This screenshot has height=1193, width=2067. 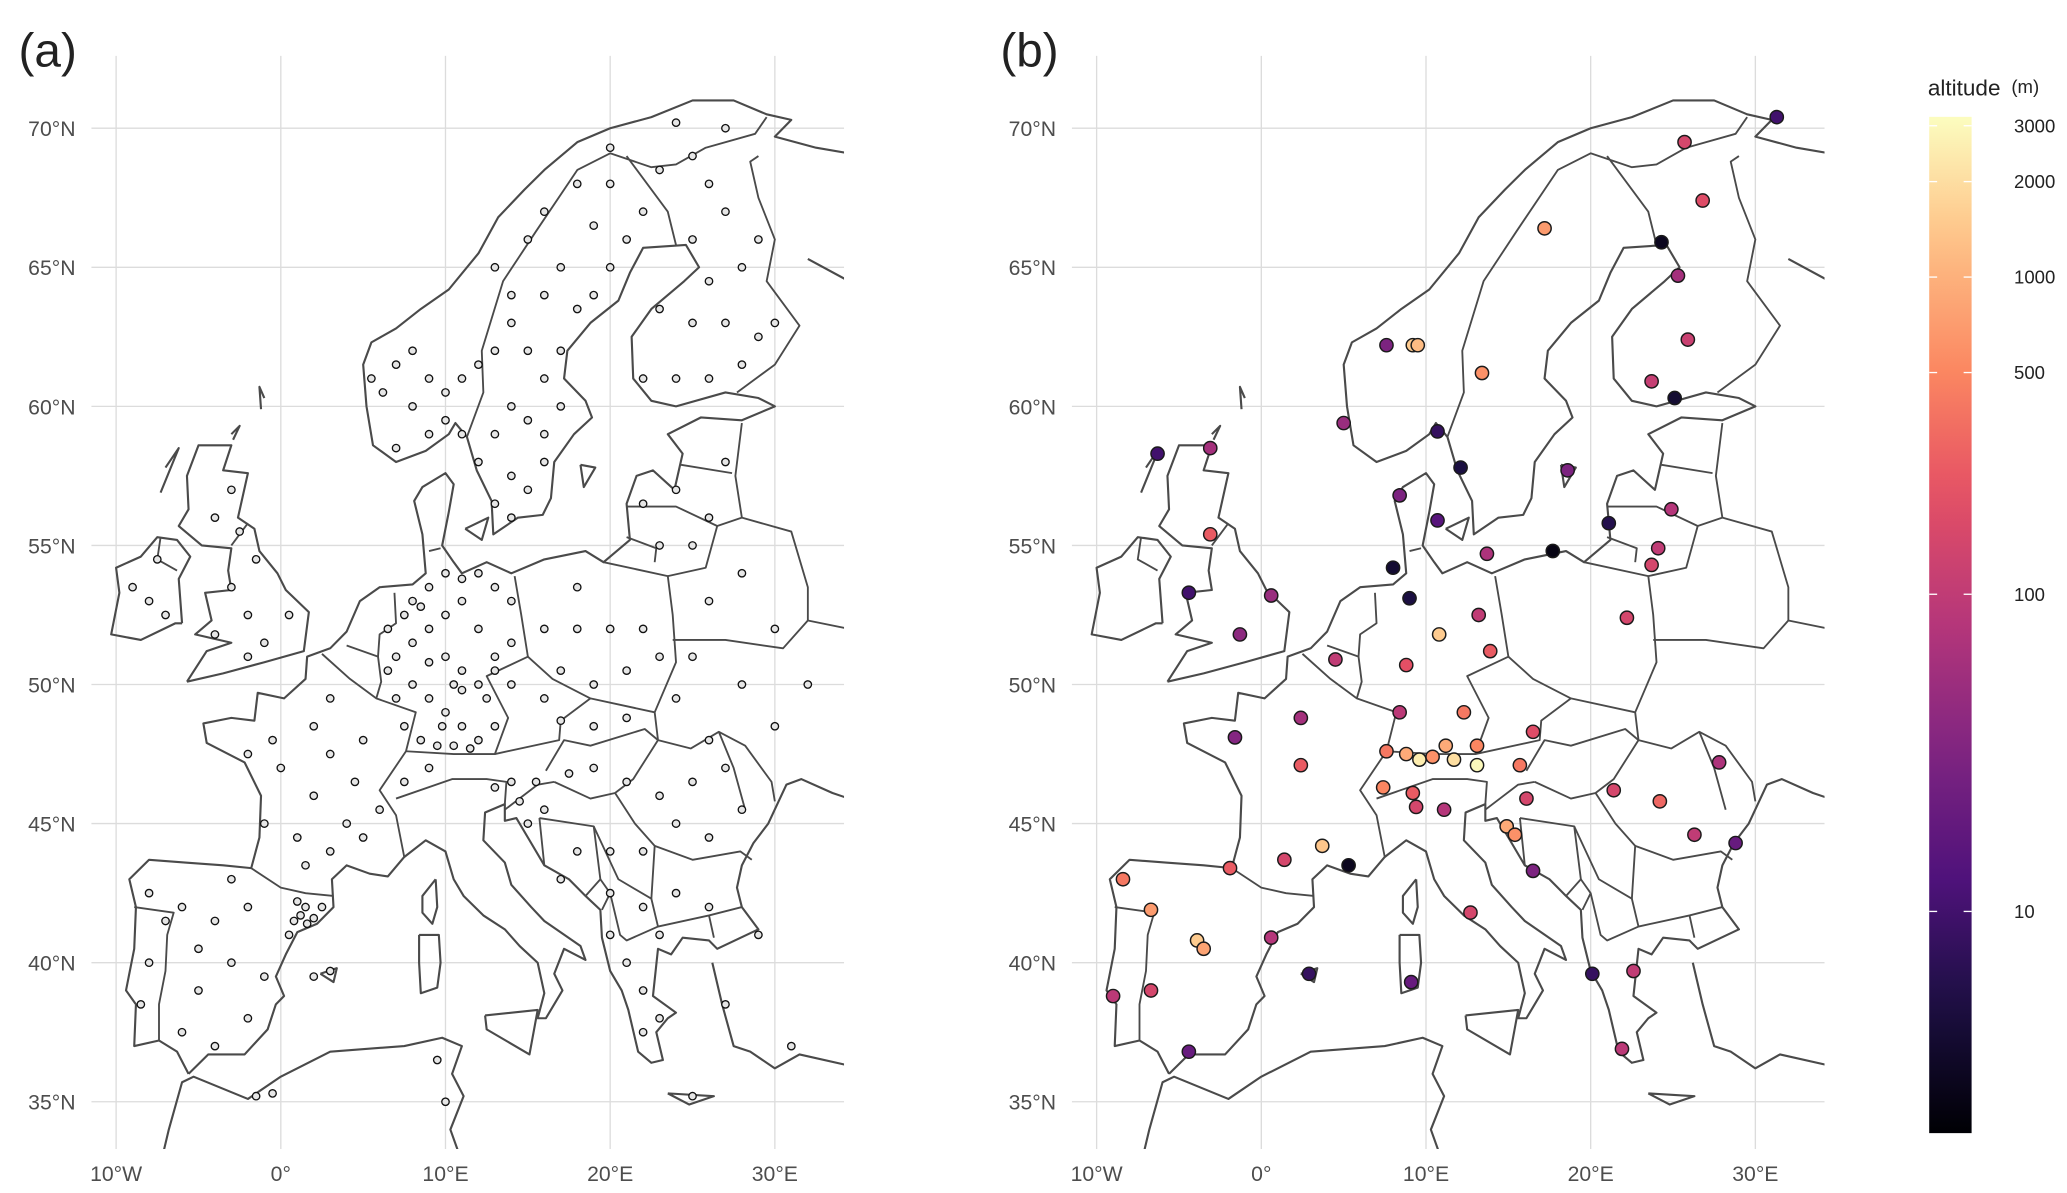 I want to click on y-tick-label: 55°N, so click(x=51, y=546).